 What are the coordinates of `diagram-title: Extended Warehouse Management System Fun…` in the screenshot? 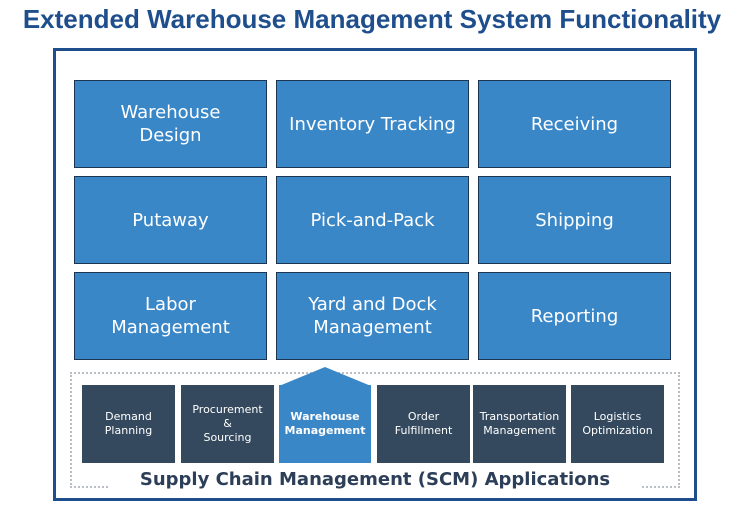 It's located at (372, 19).